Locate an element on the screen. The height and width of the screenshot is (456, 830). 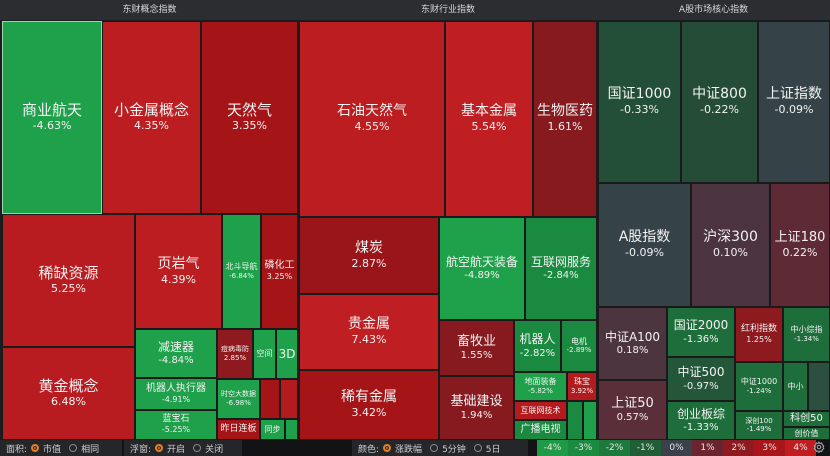
radio-label: 相同 is located at coordinates (90, 449).